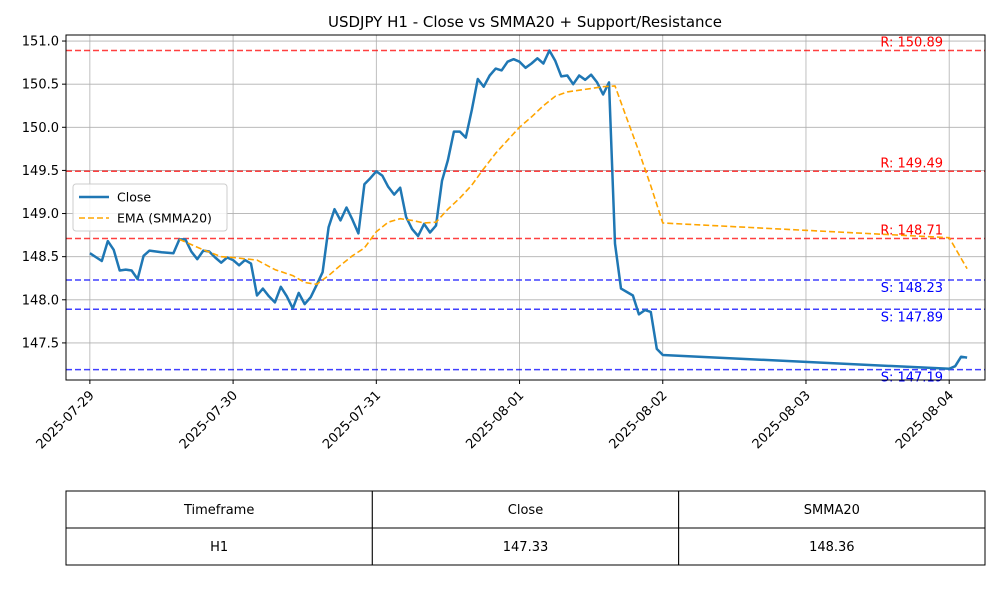  What do you see at coordinates (911, 43) in the screenshot?
I see `resistance-label: R: 150.89` at bounding box center [911, 43].